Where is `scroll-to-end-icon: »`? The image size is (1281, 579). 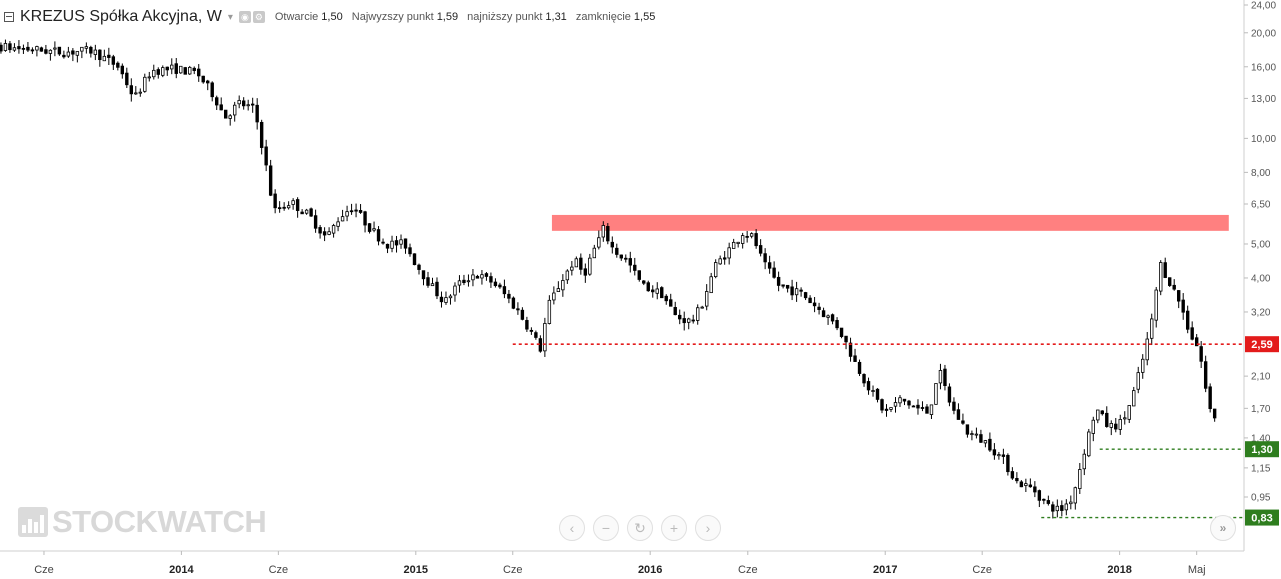
scroll-to-end-icon: » is located at coordinates (1223, 528).